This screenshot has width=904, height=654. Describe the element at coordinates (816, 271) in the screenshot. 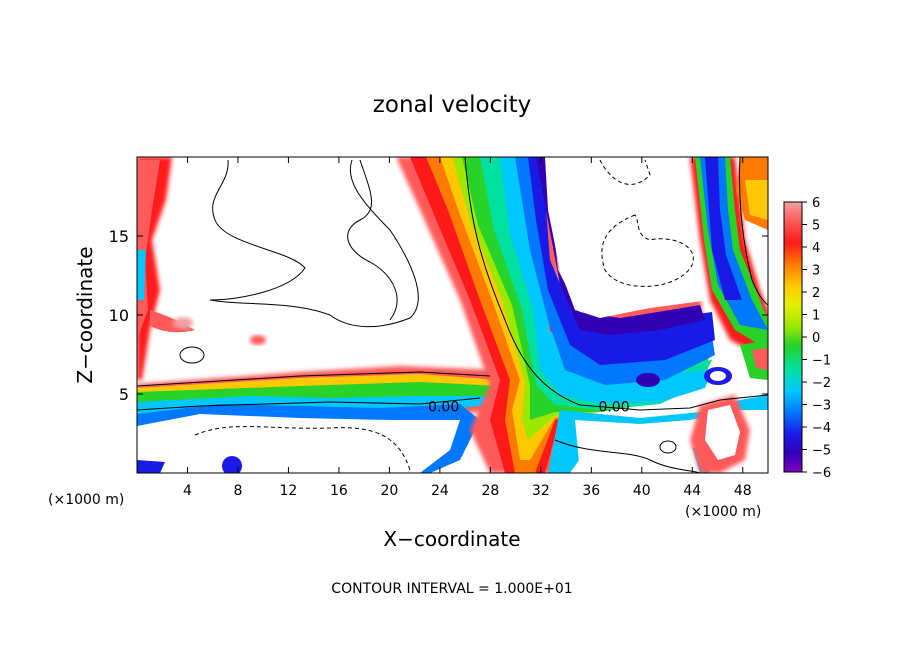

I see `colorbar-tick-label: 3` at that location.